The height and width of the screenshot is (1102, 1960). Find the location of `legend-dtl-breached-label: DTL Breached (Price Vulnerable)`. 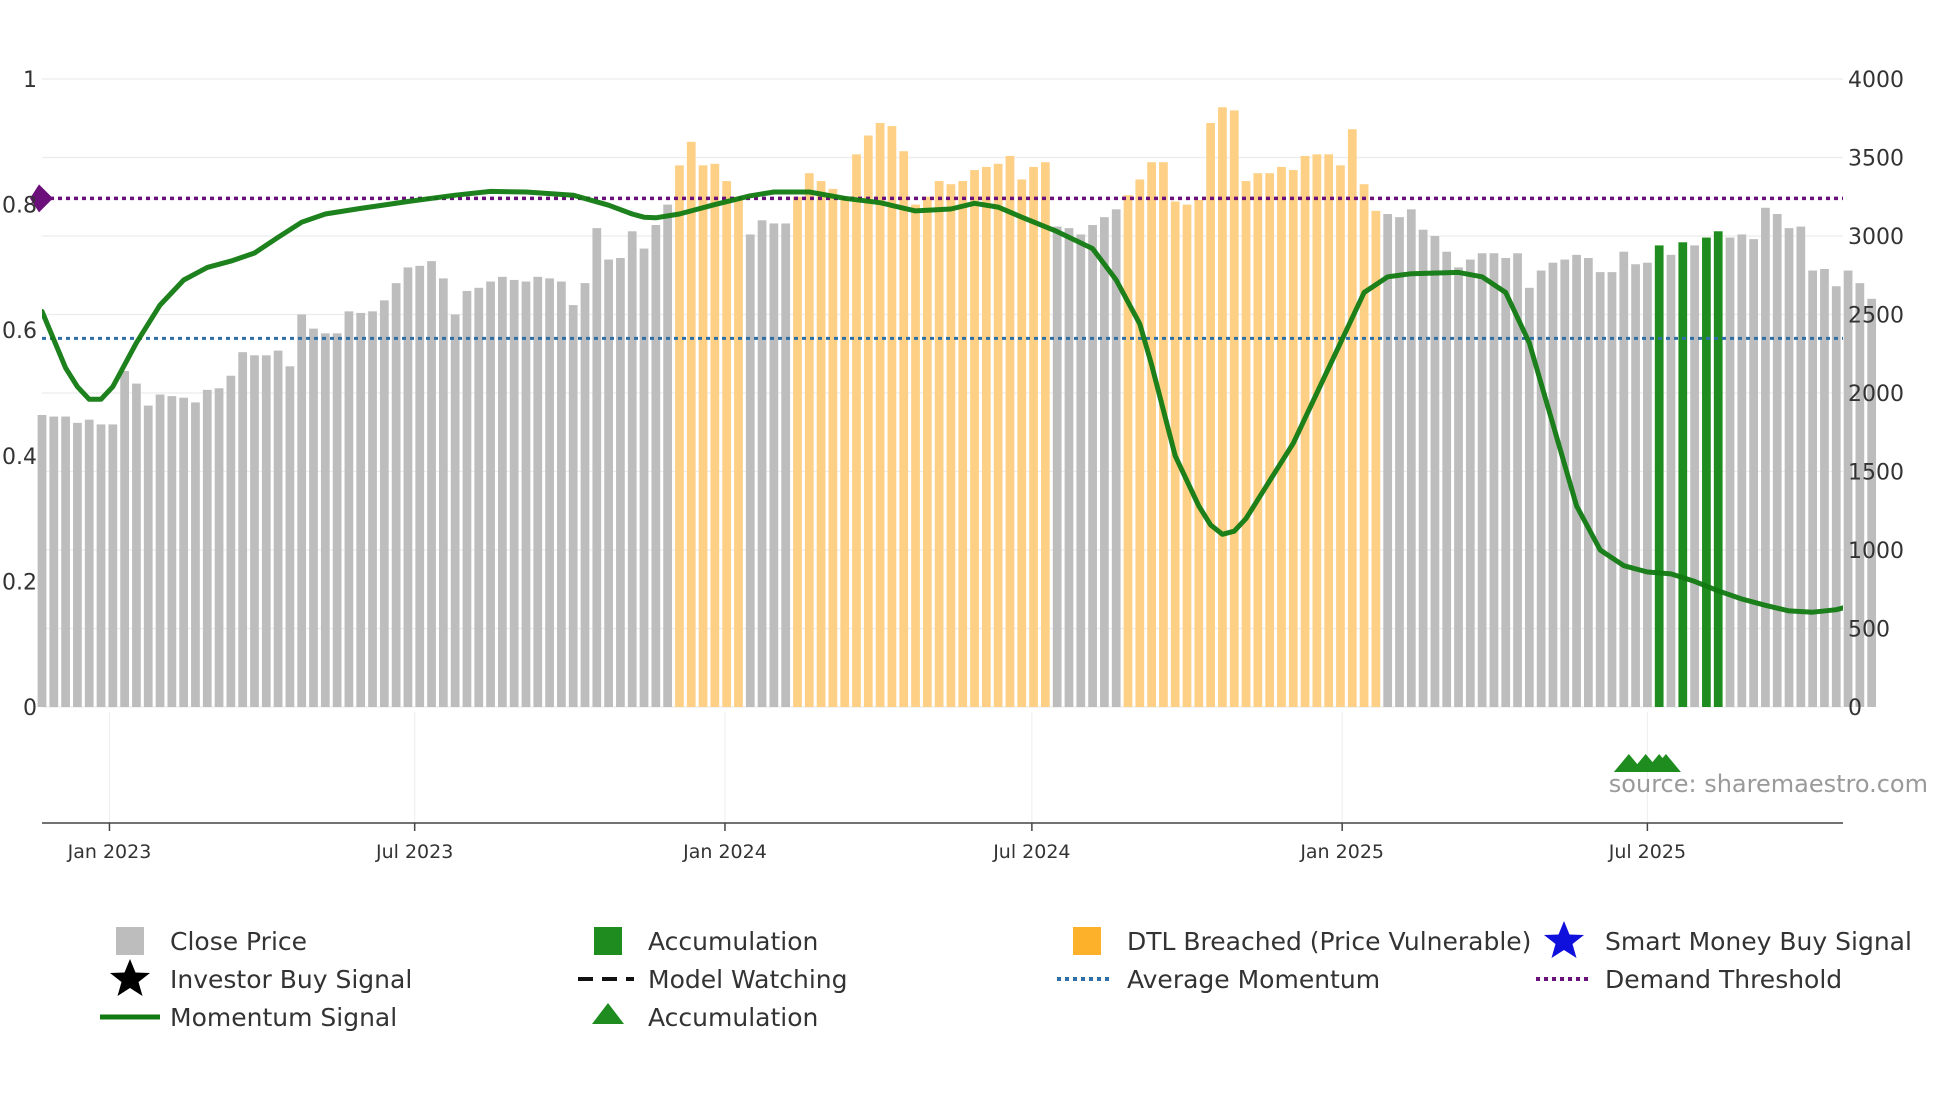

legend-dtl-breached-label: DTL Breached (Price Vulnerable) is located at coordinates (1329, 941).